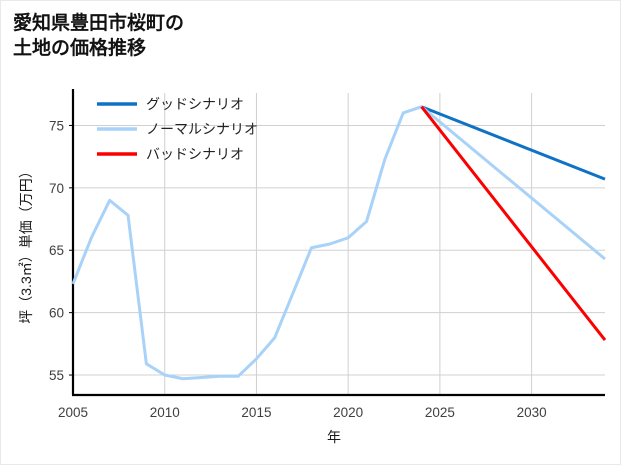 The height and width of the screenshot is (466, 621). I want to click on y-axis-tick-label: 65, so click(56, 250).